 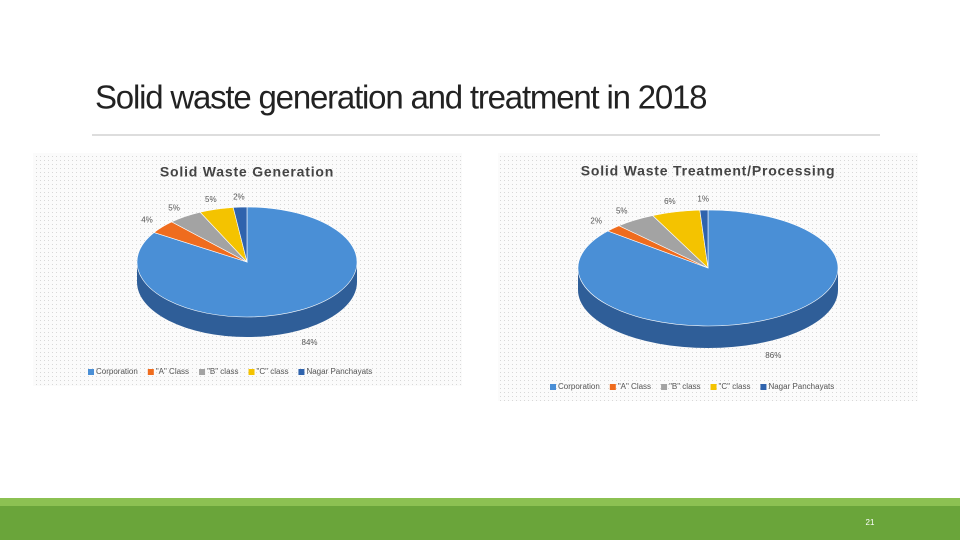 I want to click on footer-strip, so click(x=480, y=502).